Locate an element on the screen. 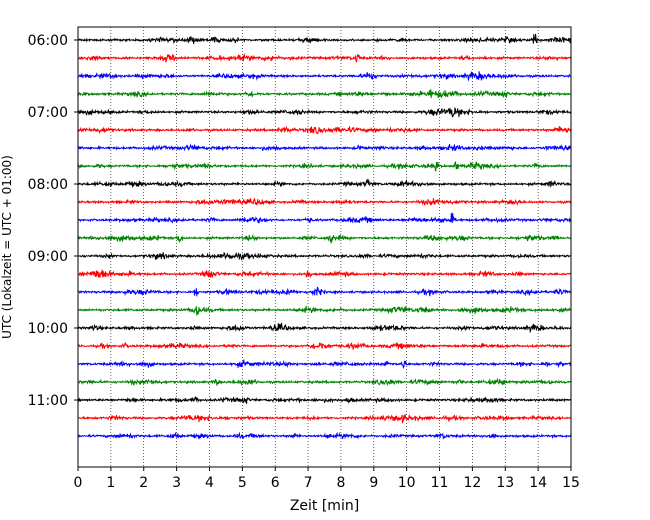 Image resolution: width=650 pixels, height=520 pixels. x-tick-label: 1 is located at coordinates (110, 483).